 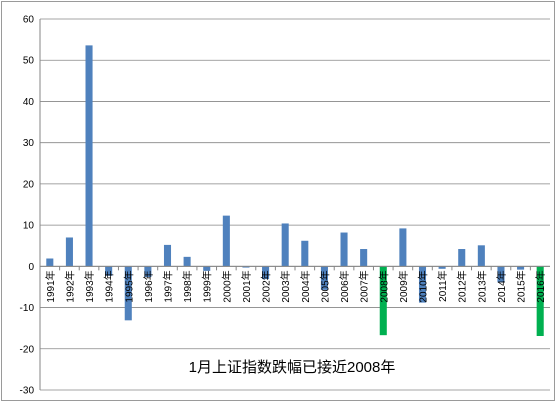 I want to click on bar-2013, so click(x=481, y=256).